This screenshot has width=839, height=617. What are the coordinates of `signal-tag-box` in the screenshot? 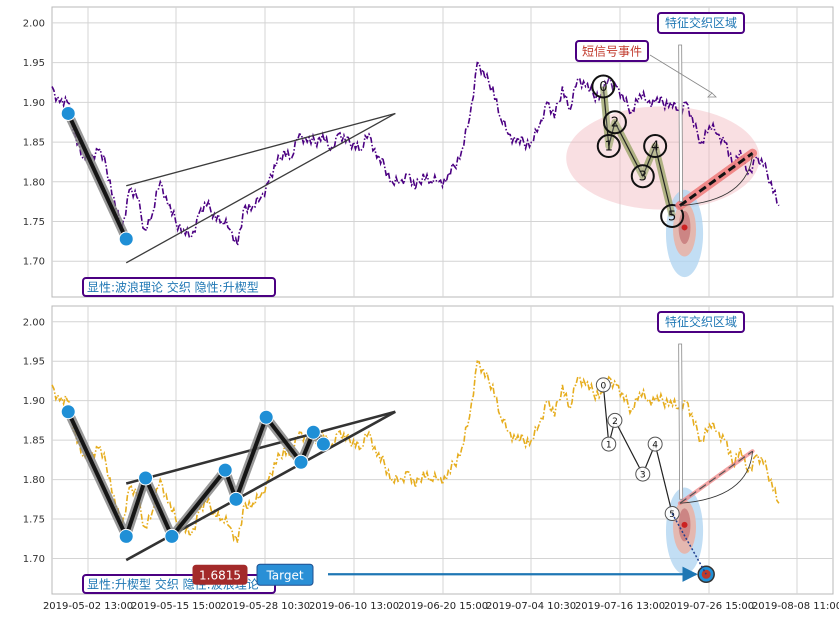 It's located at (612, 51).